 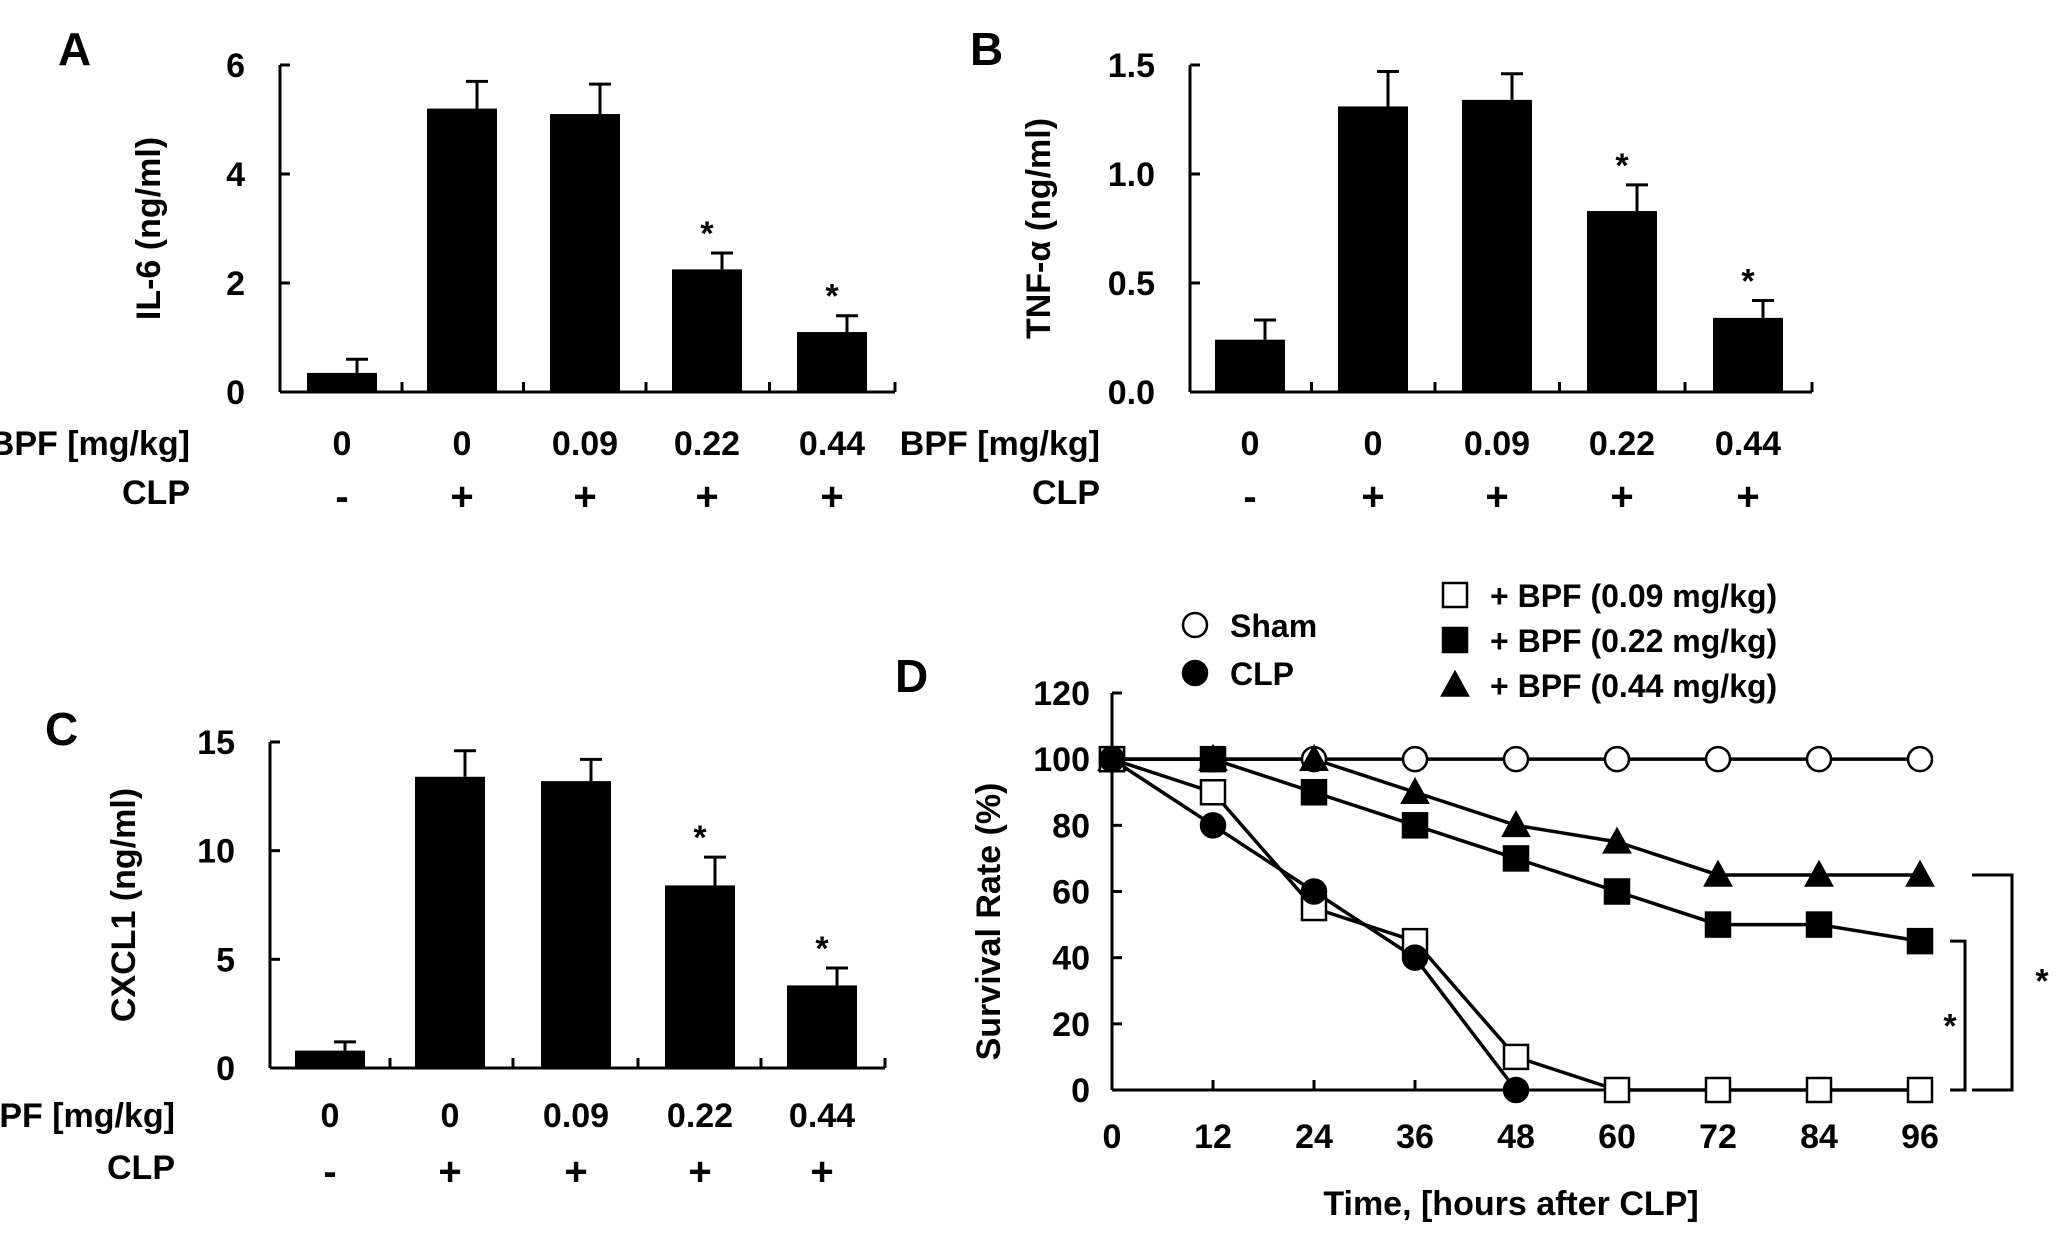 I want to click on y-tick-label: 80, so click(x=1071, y=826).